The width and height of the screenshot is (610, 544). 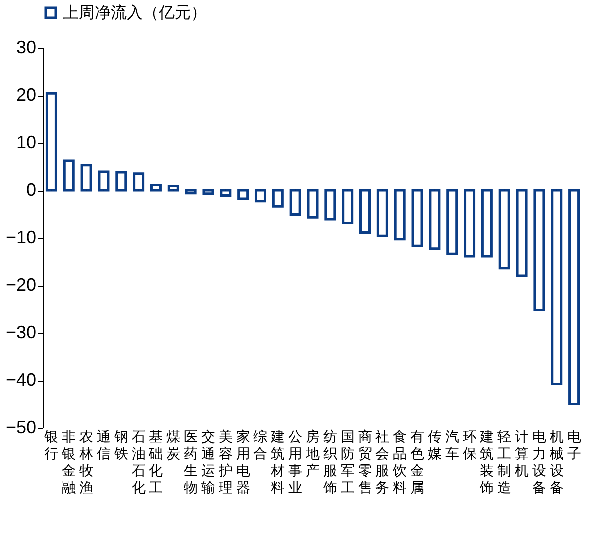 What do you see at coordinates (208, 462) in the screenshot?
I see `x-tick-label: 交通运输` at bounding box center [208, 462].